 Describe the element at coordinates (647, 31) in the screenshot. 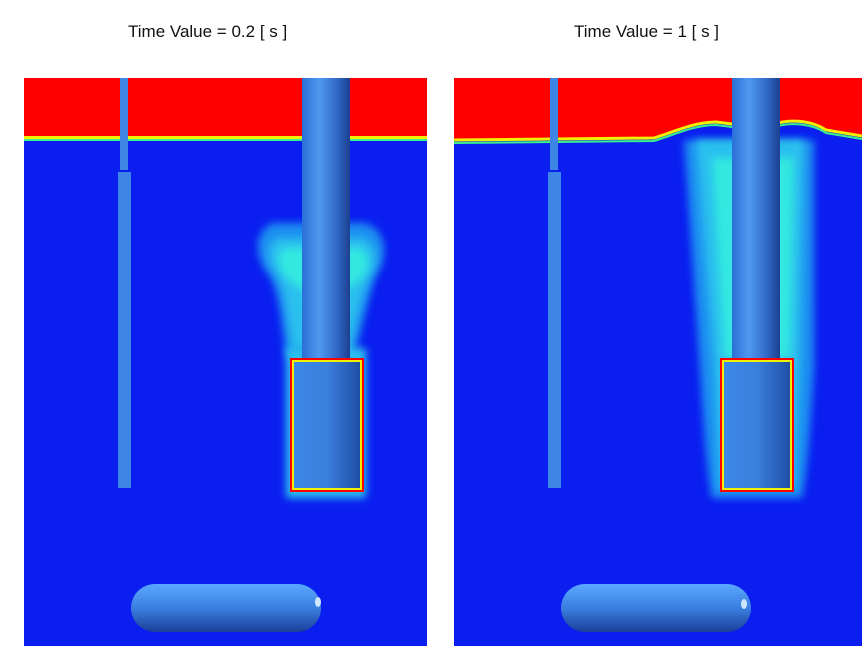

I see `panel-title-right: Time Value = 1 [ s ]` at that location.